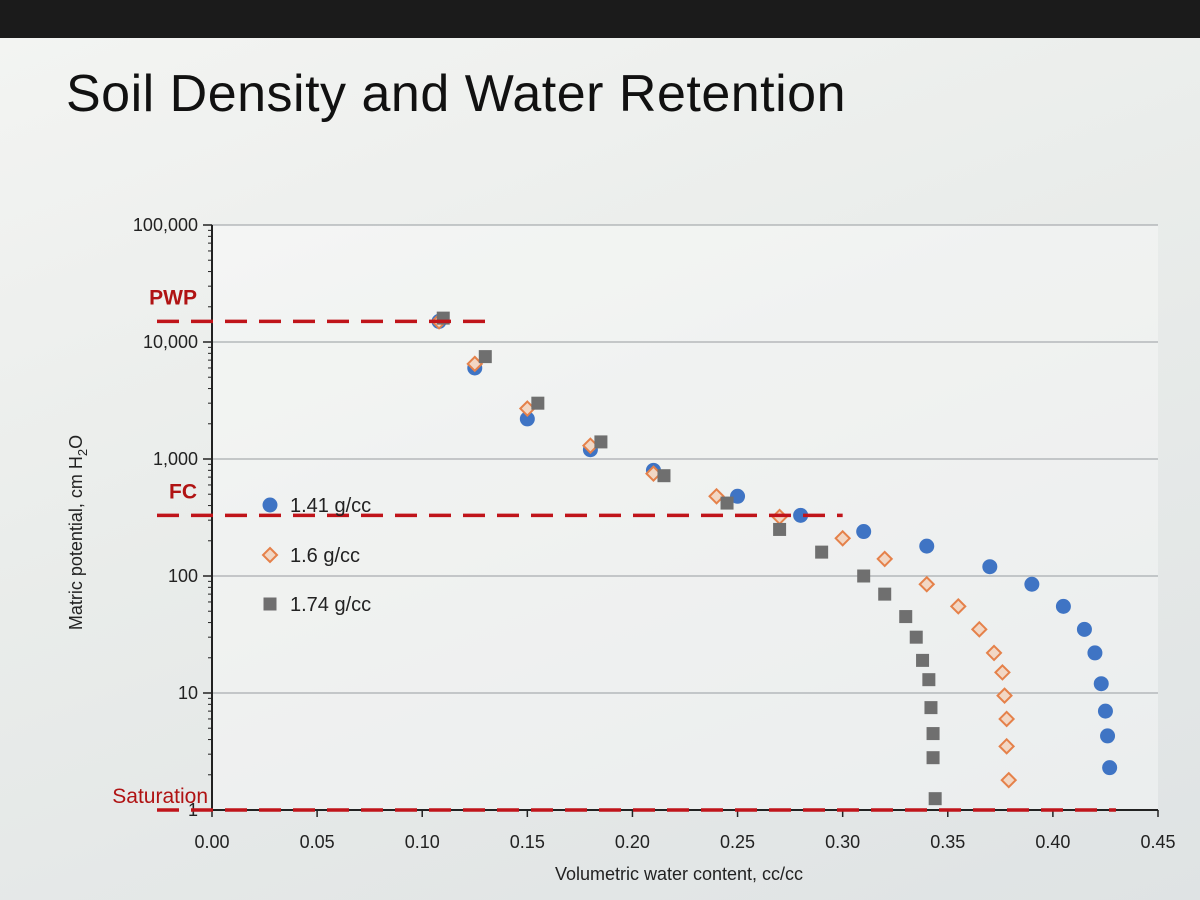  I want to click on y-tick-label: 100,000, so click(165, 225).